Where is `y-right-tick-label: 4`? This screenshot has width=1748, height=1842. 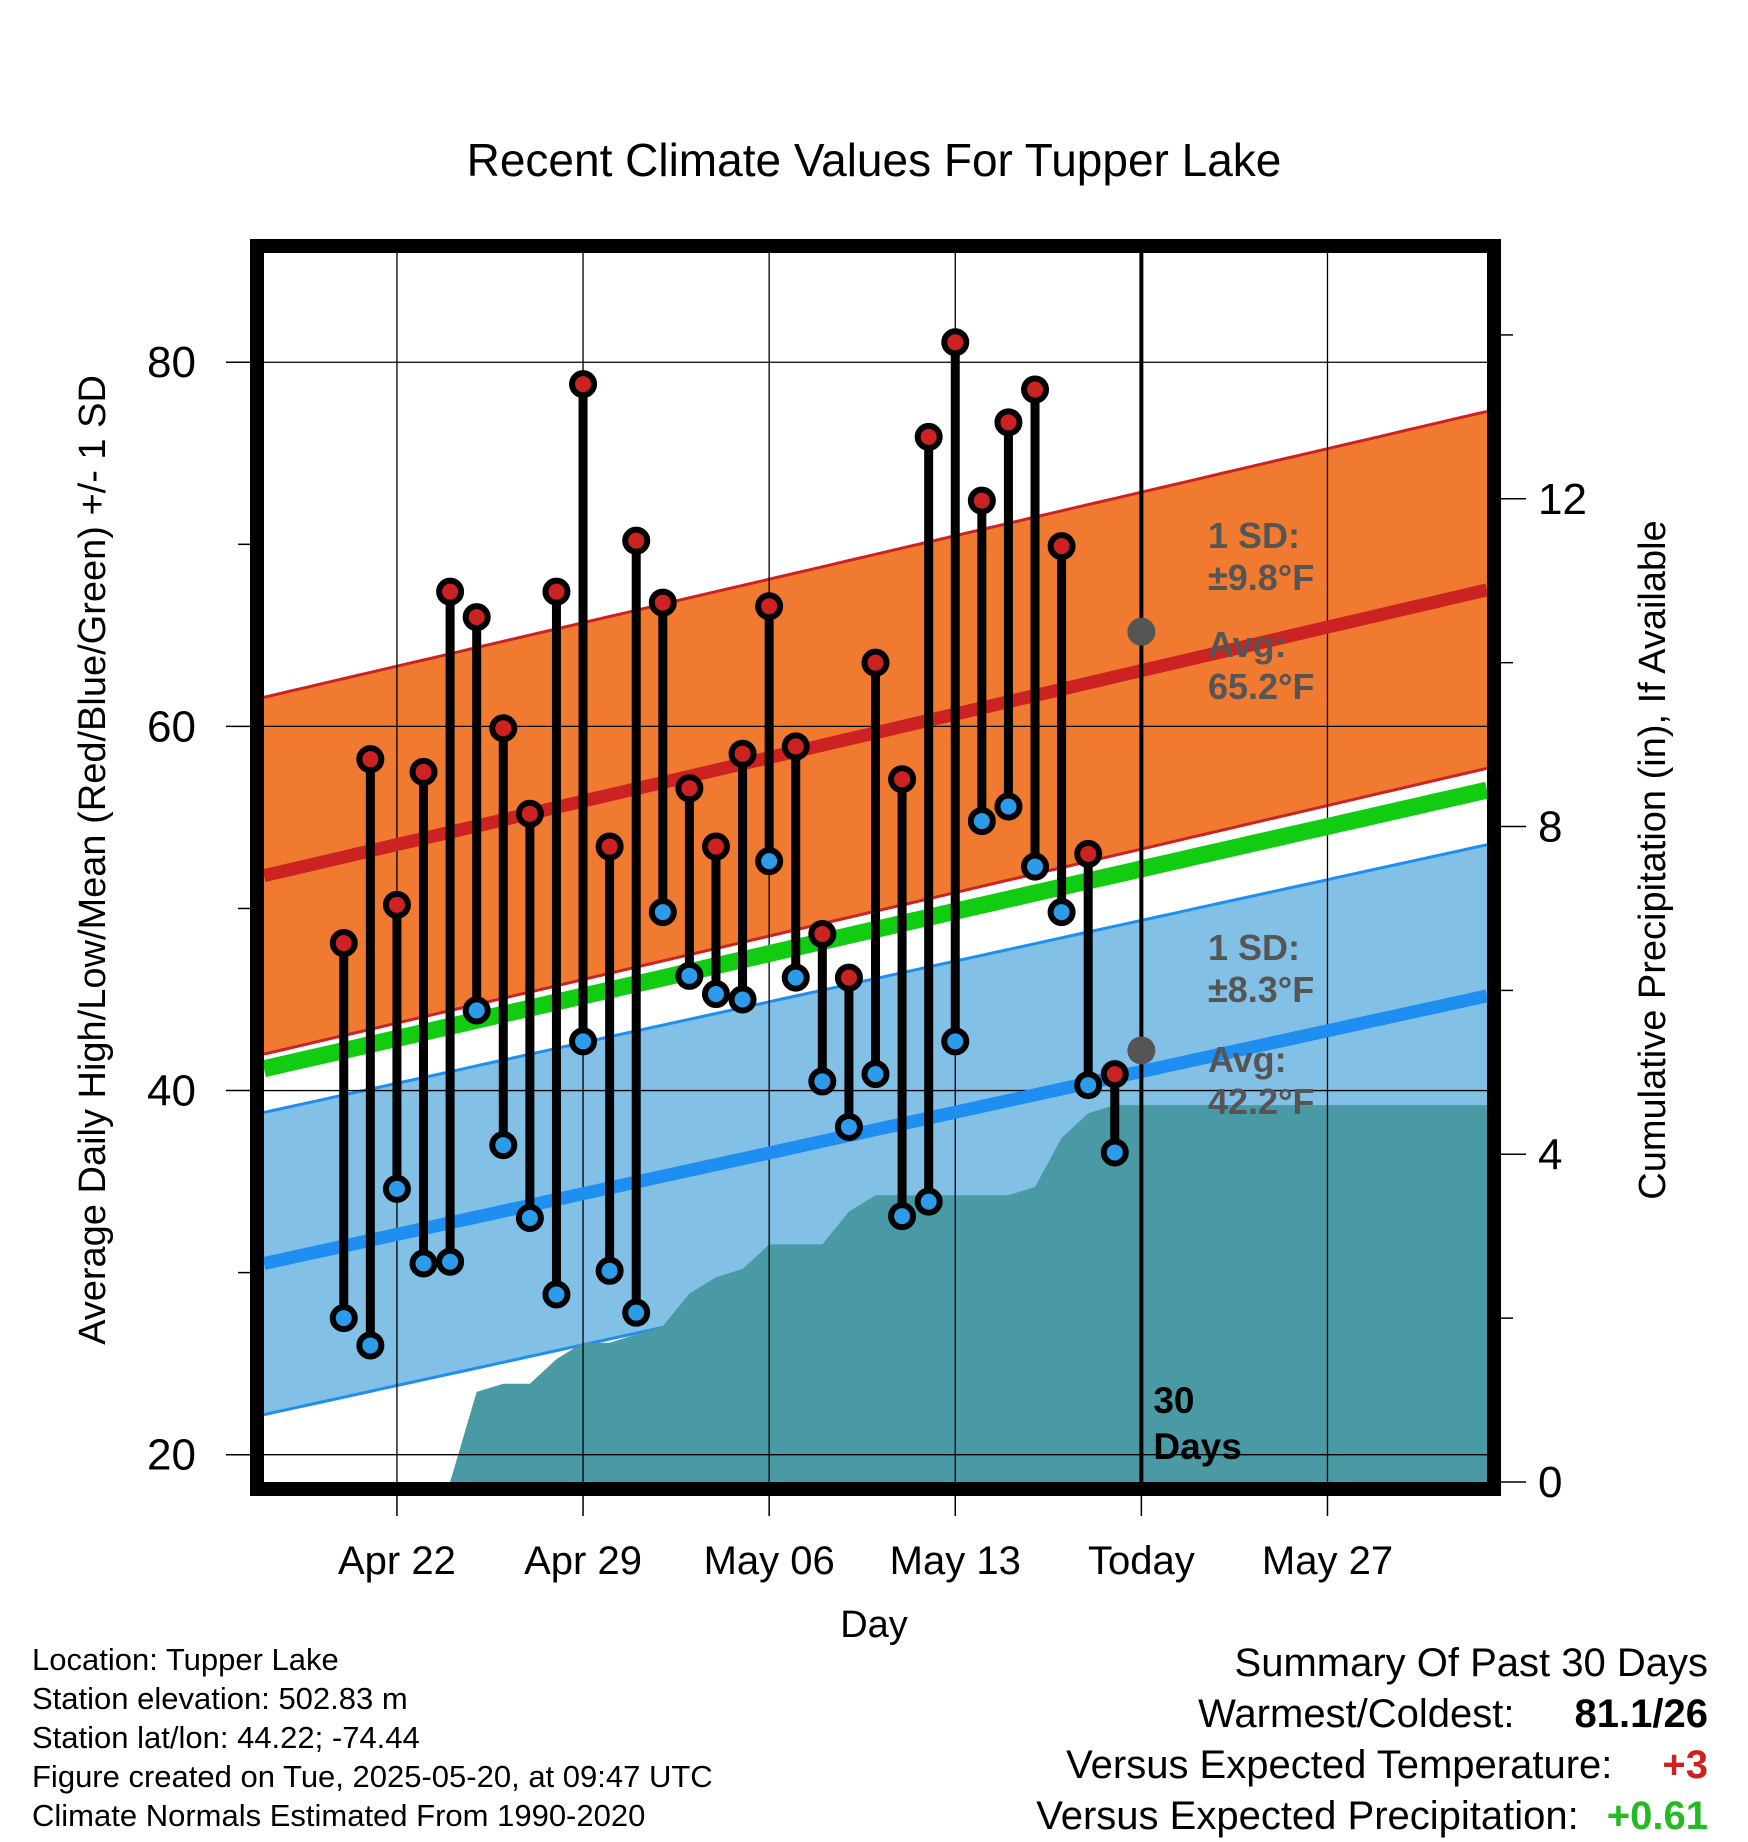 y-right-tick-label: 4 is located at coordinates (1550, 1154).